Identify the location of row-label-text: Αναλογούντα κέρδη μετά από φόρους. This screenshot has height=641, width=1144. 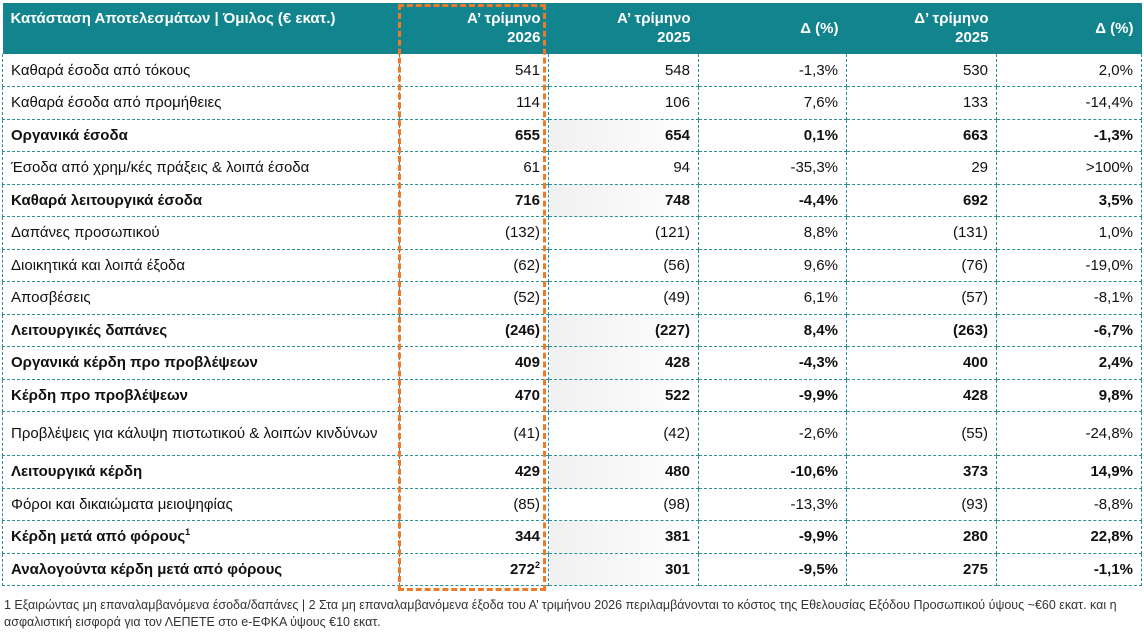
(147, 569).